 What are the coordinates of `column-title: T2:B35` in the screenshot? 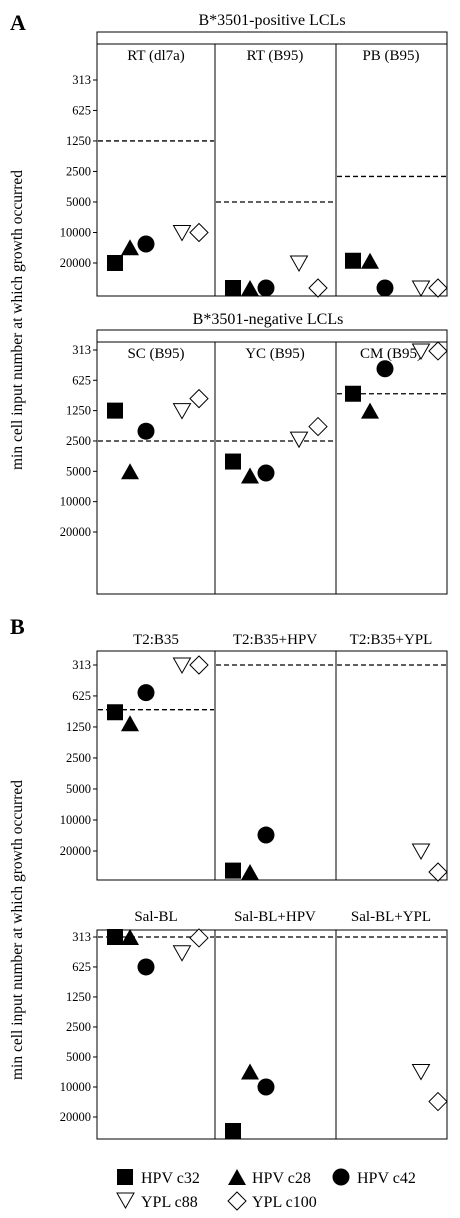 It's located at (156, 640).